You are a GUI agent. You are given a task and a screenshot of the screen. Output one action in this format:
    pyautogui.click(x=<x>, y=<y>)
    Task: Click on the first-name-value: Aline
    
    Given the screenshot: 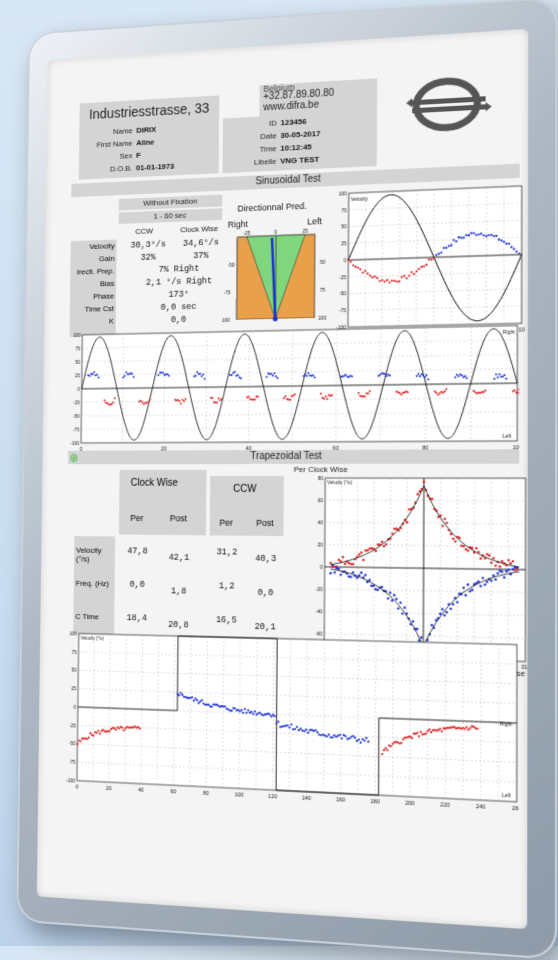 What is the action you would take?
    pyautogui.click(x=145, y=143)
    